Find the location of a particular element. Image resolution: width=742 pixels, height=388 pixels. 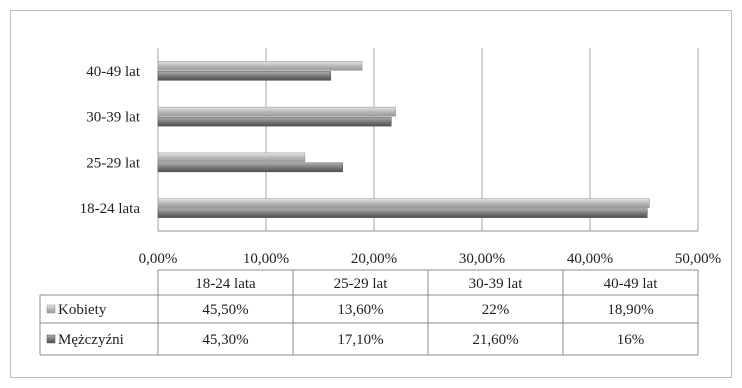

table-row-label: Kobiety is located at coordinates (82, 310).